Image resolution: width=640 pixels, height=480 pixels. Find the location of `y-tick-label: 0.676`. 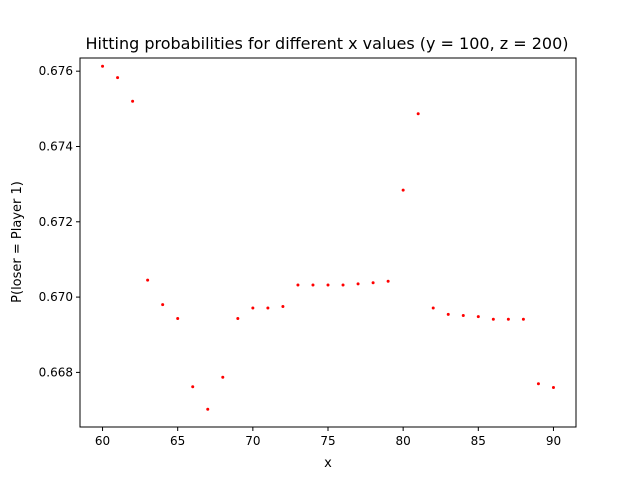

y-tick-label: 0.676 is located at coordinates (56, 71).